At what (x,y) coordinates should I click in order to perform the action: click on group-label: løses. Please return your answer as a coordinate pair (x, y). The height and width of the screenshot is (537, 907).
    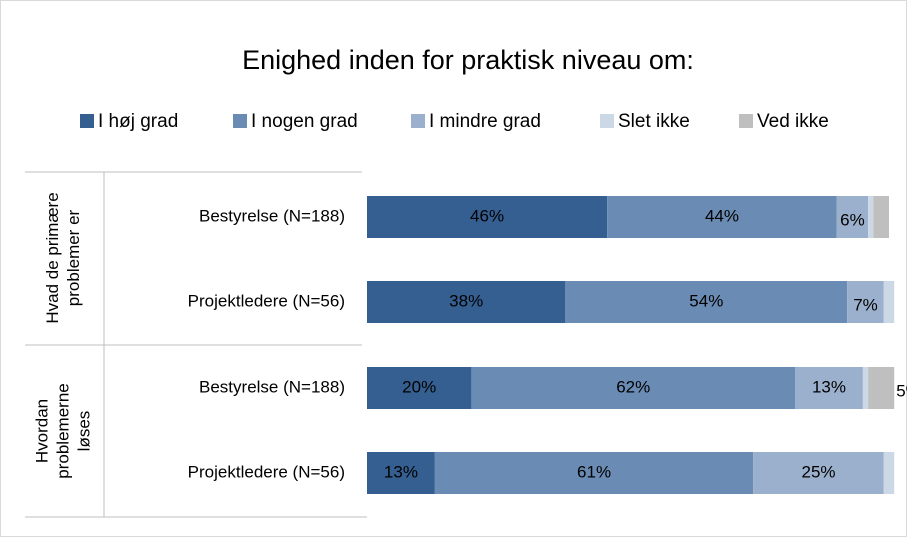
    Looking at the image, I should click on (83, 431).